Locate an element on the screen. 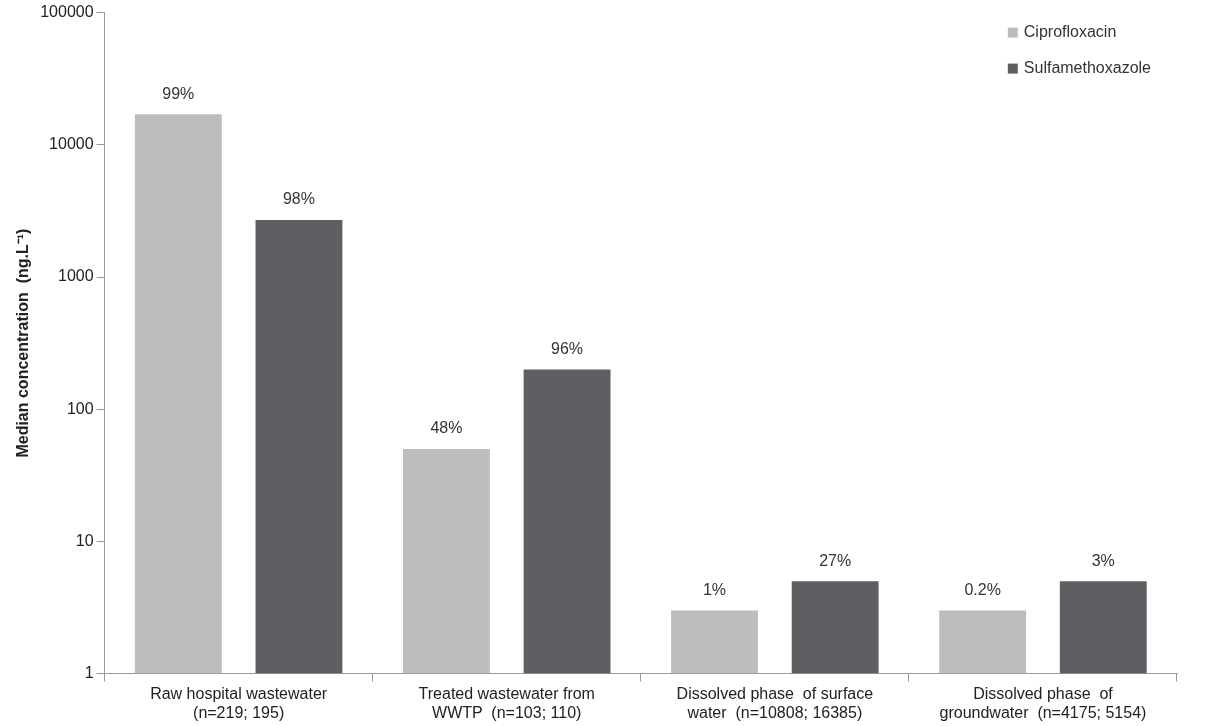 Image resolution: width=1217 pixels, height=726 pixels. annotation: 96% is located at coordinates (567, 348).